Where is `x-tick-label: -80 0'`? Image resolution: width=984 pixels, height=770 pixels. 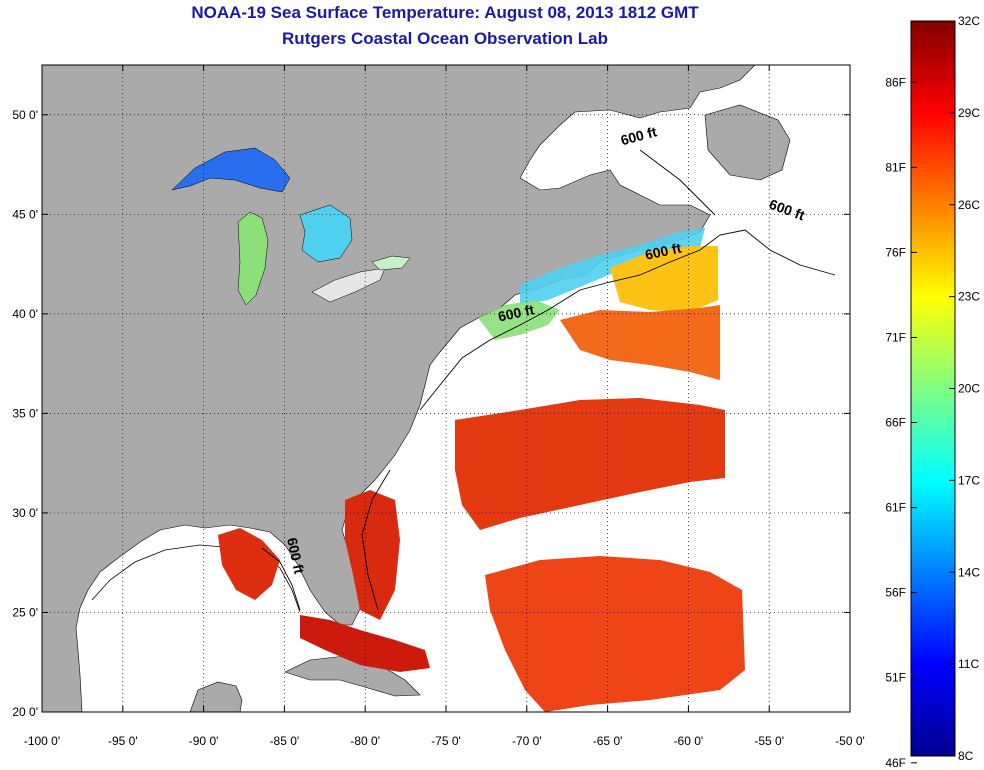
x-tick-label: -80 0' is located at coordinates (365, 741).